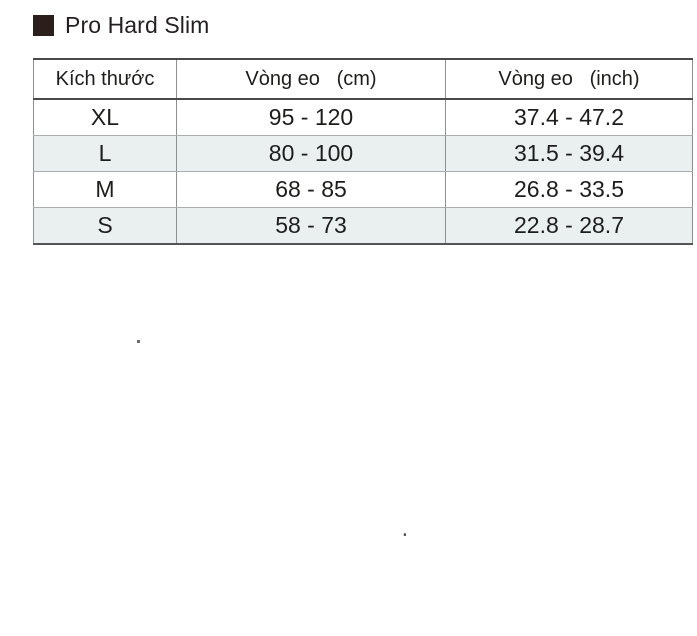 Image resolution: width=697 pixels, height=636 pixels. I want to click on column-header-waist-cm-label: Vòng eo (cm), so click(311, 78).